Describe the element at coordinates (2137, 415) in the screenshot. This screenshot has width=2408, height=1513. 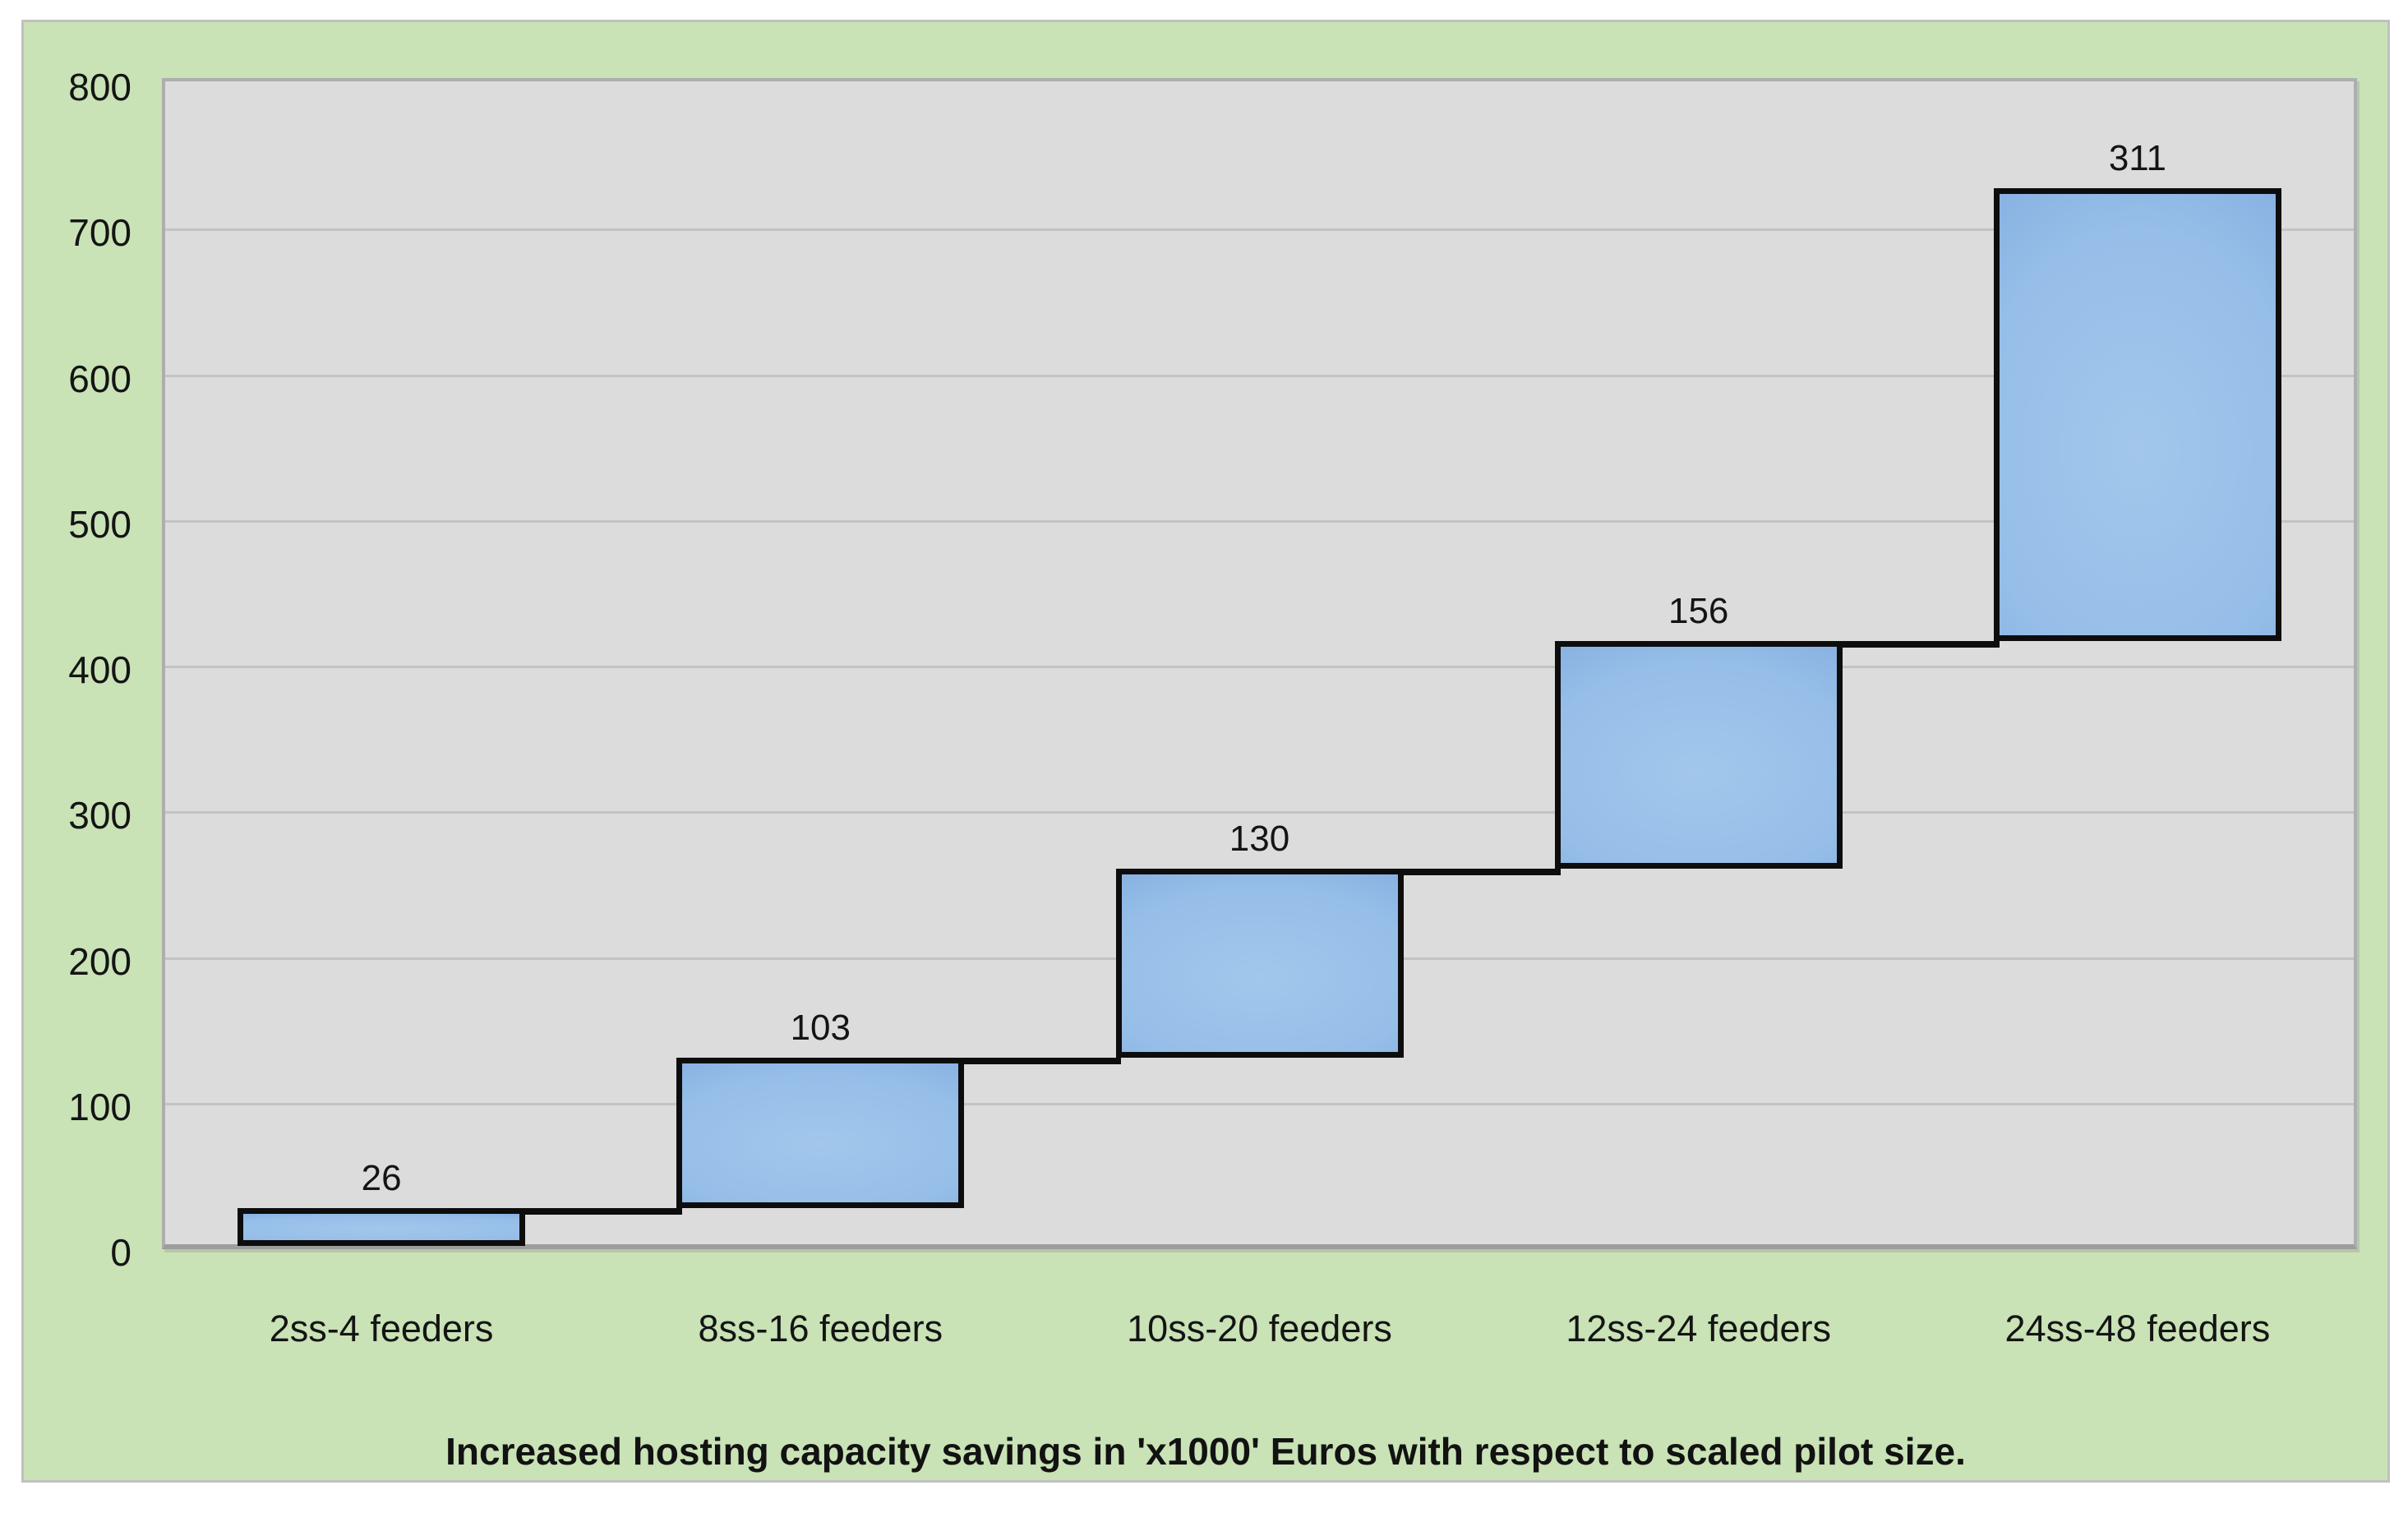
I see `bar-24ss-48-feeders` at that location.